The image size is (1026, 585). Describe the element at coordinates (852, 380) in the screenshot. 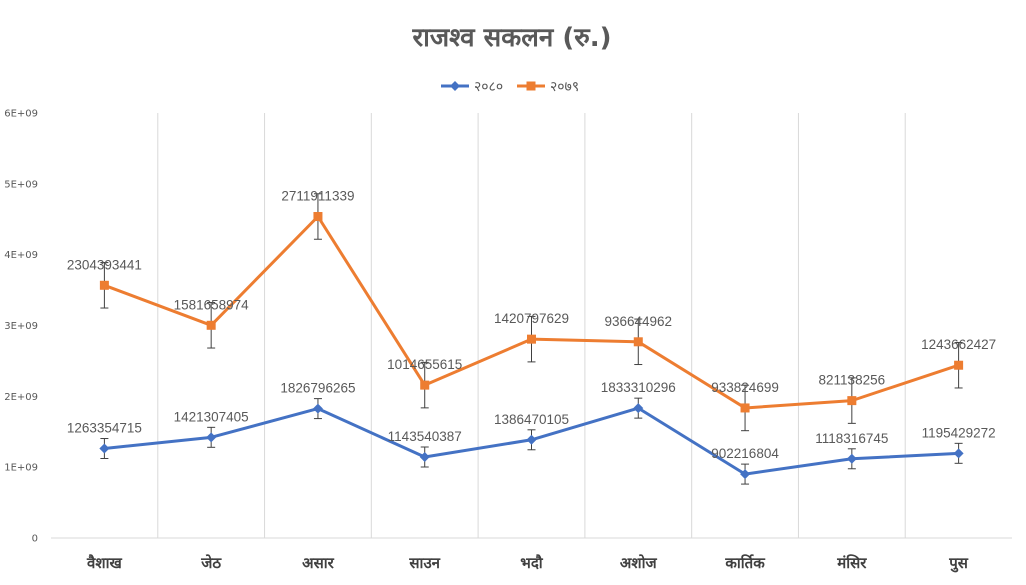

I see `data-label: 821138256` at that location.